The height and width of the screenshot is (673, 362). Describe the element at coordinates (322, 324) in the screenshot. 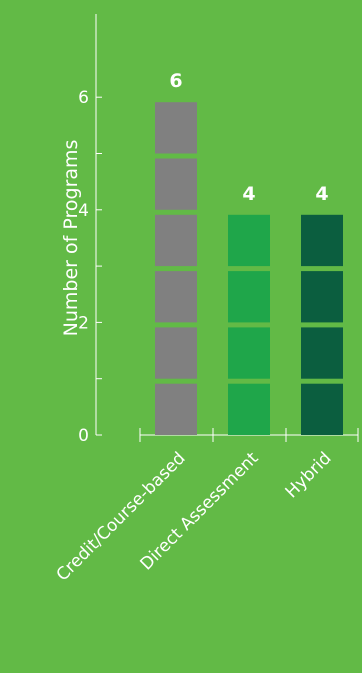

I see `bar-hybrid` at that location.